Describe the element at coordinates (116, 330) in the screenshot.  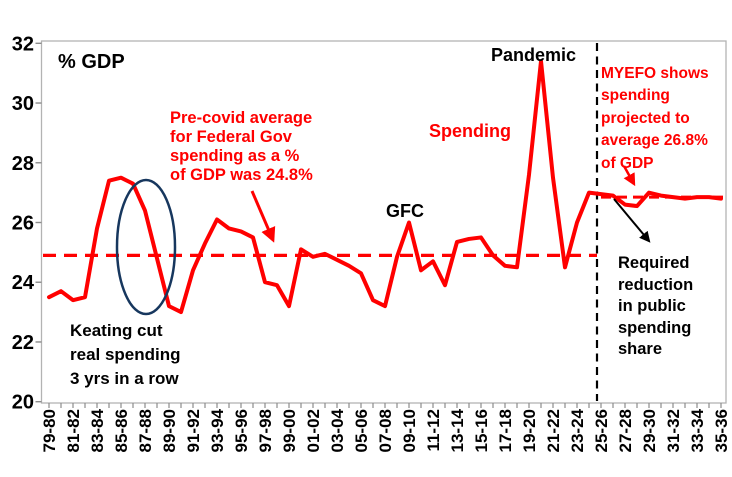
I see `keating-line-1: Keating cut` at that location.